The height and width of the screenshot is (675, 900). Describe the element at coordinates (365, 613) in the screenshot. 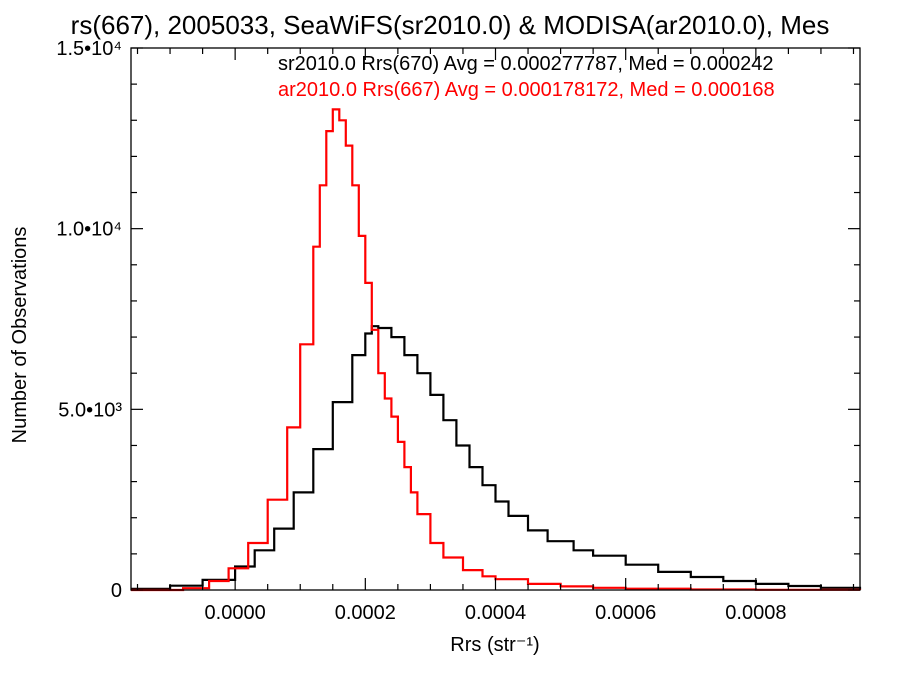

I see `x-tick-label: 0.0002` at that location.